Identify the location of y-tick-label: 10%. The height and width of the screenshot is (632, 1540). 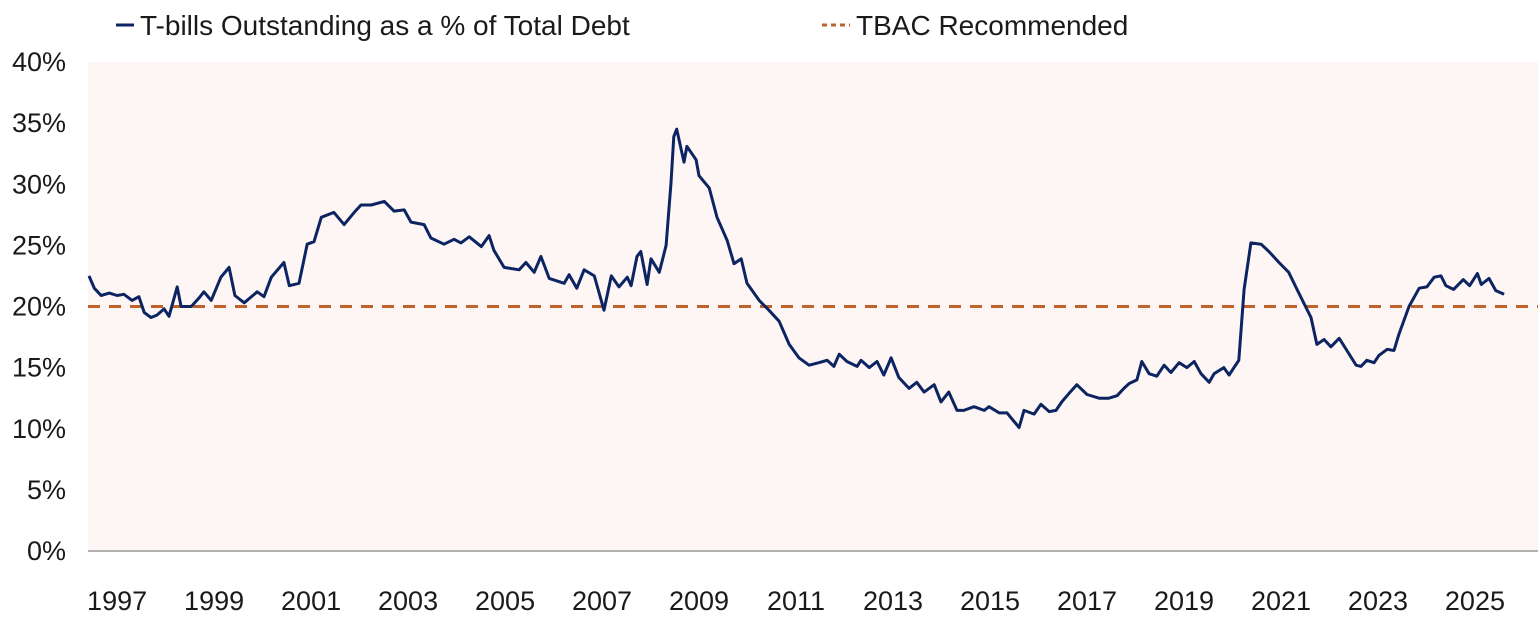
(39, 429).